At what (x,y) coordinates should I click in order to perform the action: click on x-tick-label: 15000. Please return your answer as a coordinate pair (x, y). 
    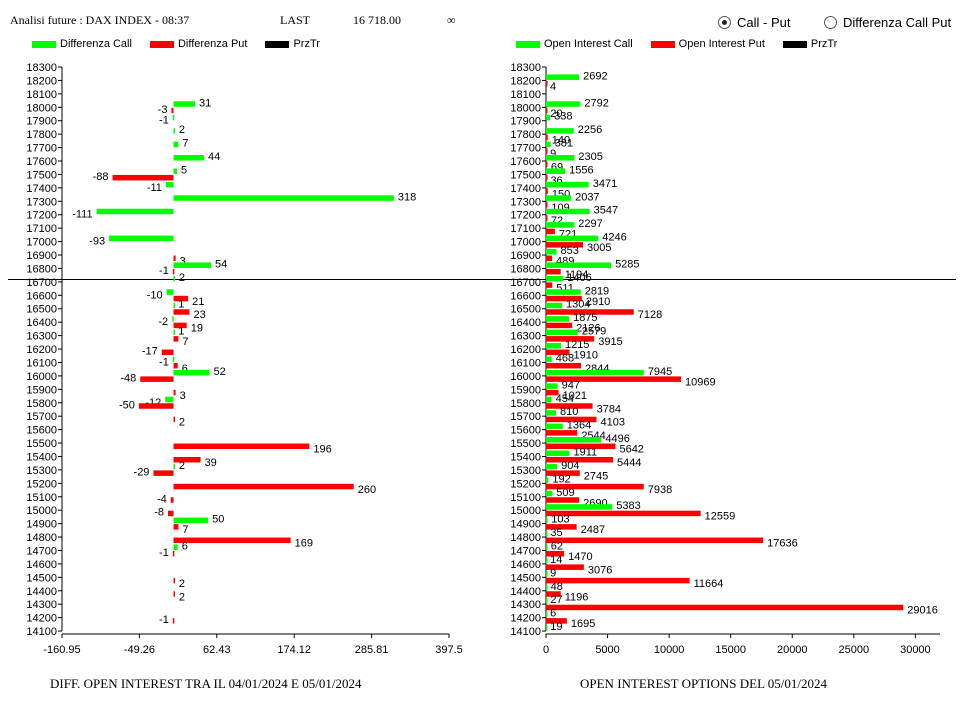
    Looking at the image, I should click on (730, 650).